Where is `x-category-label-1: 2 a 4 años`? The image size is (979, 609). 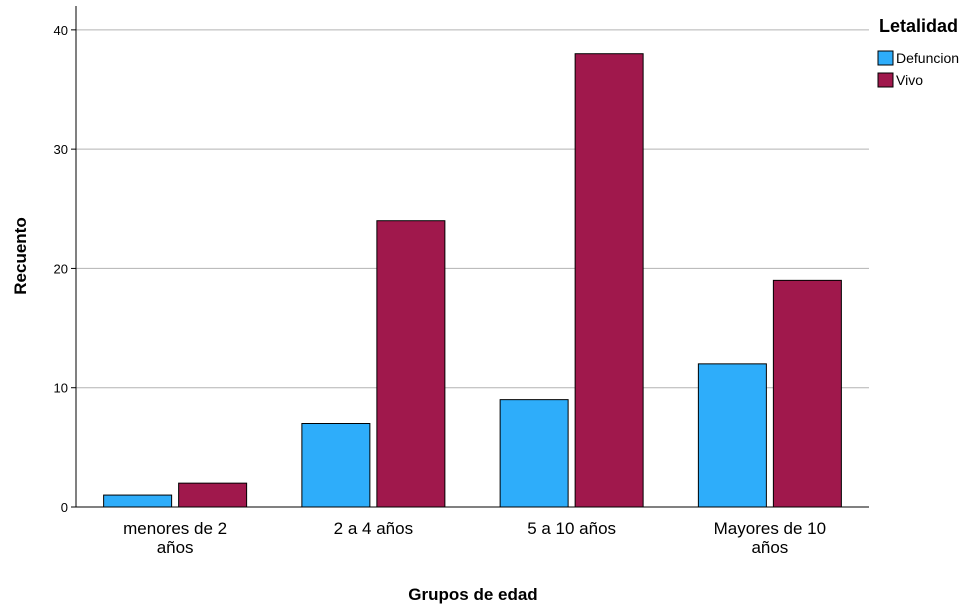 x-category-label-1: 2 a 4 años is located at coordinates (373, 528).